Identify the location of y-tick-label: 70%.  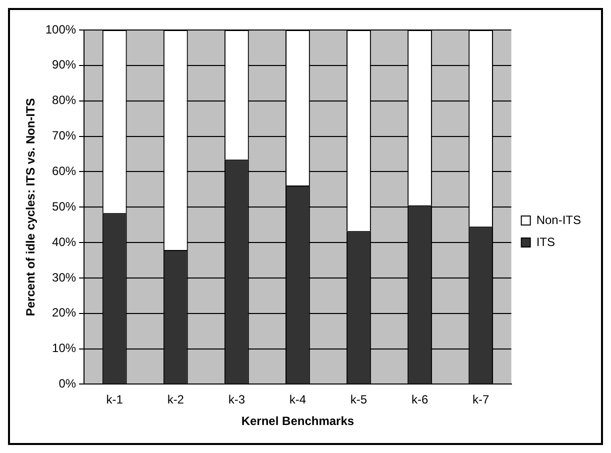
(64, 135).